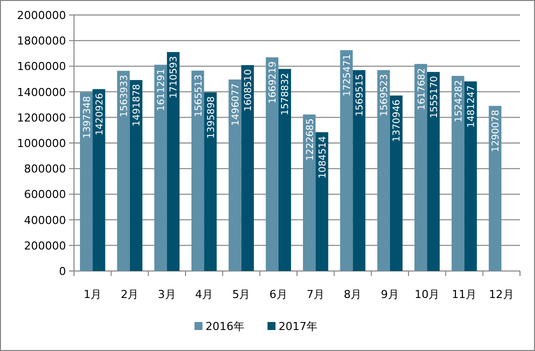  I want to click on x-tick-label: 6月, so click(278, 294).